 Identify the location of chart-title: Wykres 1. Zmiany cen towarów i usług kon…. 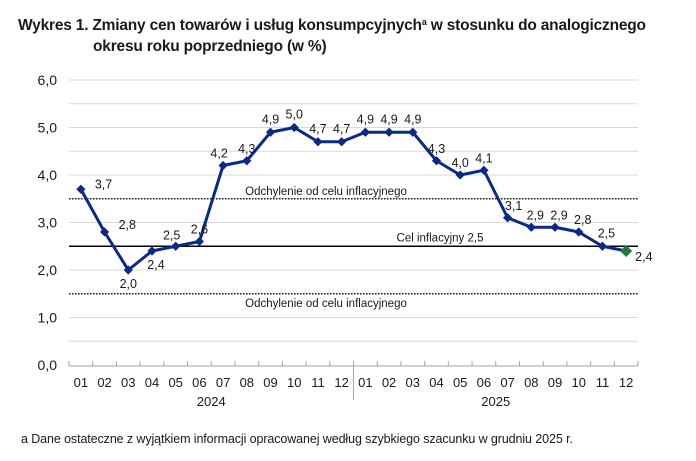
(353, 34).